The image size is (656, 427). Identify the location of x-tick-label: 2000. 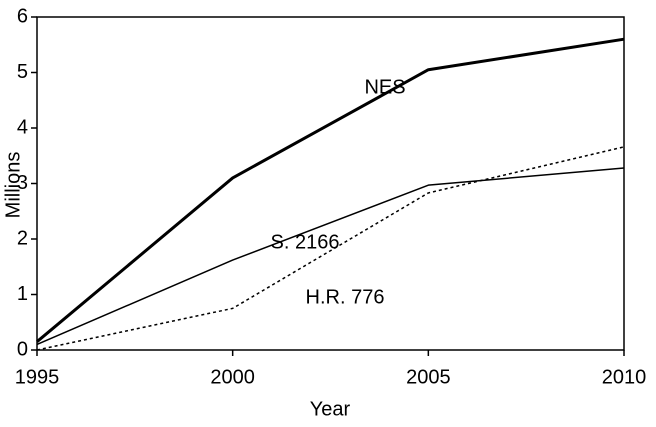
(232, 377).